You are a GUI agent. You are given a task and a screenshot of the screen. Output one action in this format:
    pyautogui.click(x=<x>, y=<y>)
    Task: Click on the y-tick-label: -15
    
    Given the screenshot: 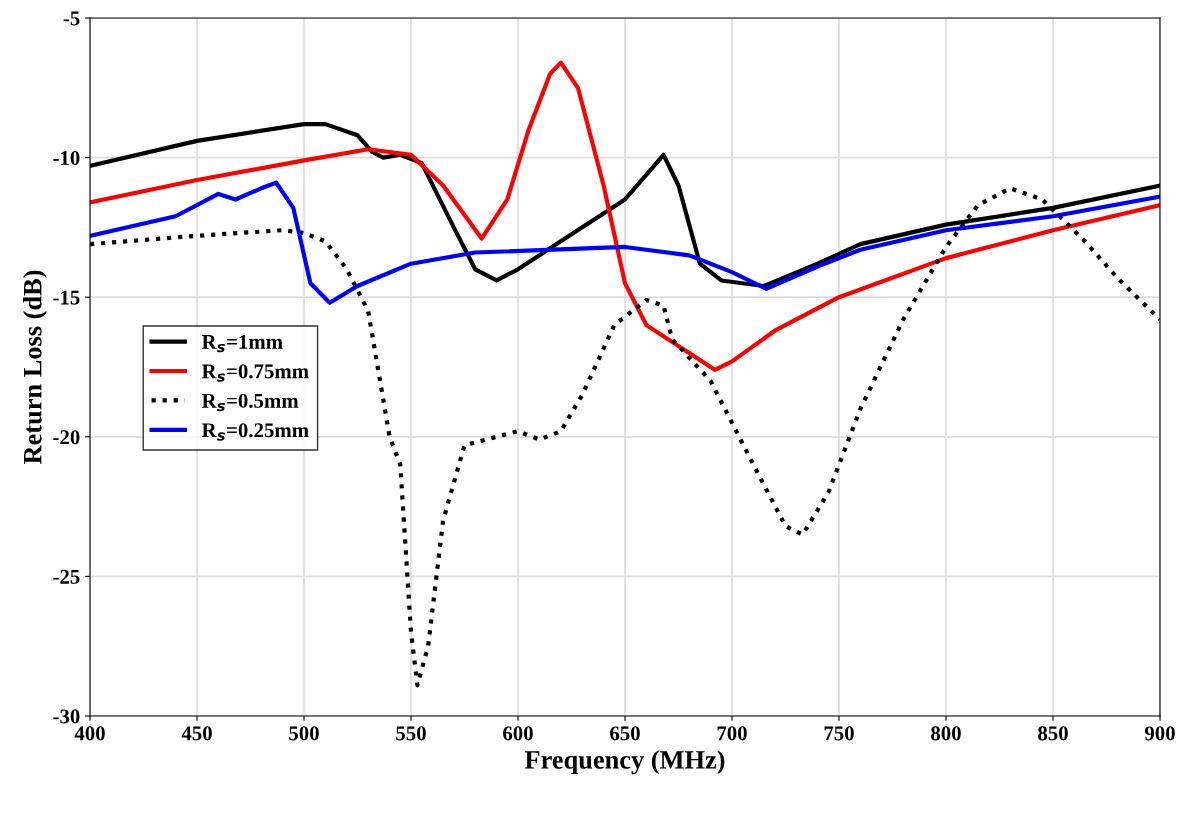 What is the action you would take?
    pyautogui.click(x=66, y=297)
    